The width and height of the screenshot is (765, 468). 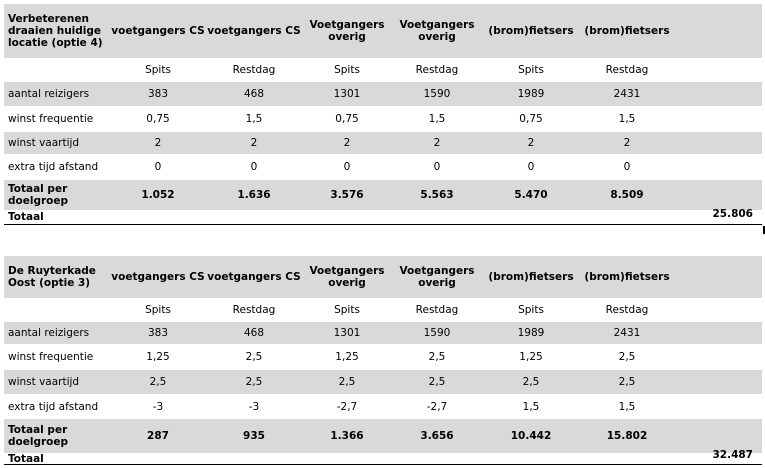 What do you see at coordinates (764, 230) in the screenshot?
I see `edge-mark` at bounding box center [764, 230].